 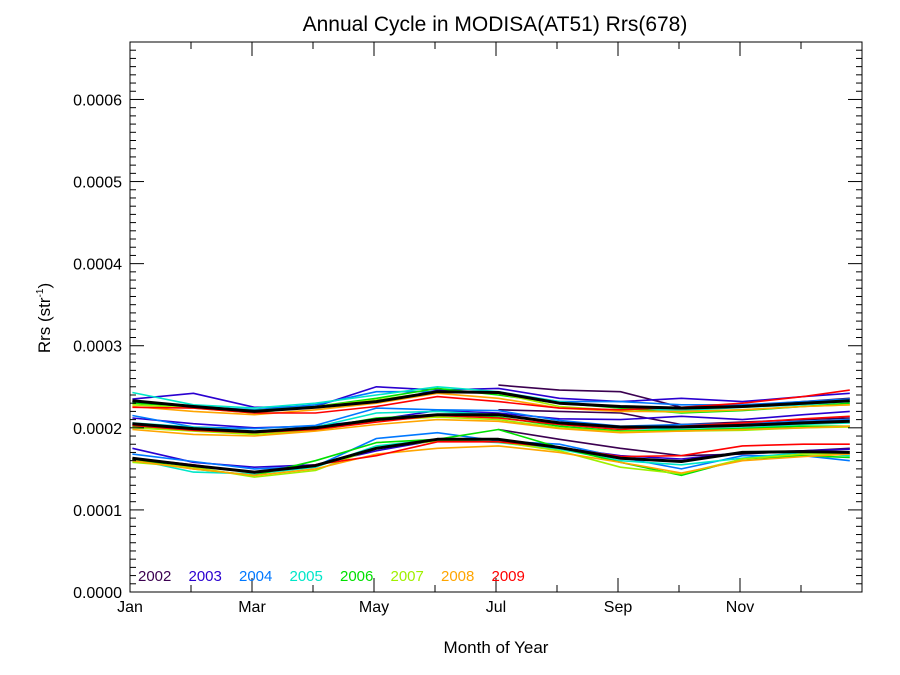 What do you see at coordinates (306, 576) in the screenshot?
I see `legend-item-2005: 2005` at bounding box center [306, 576].